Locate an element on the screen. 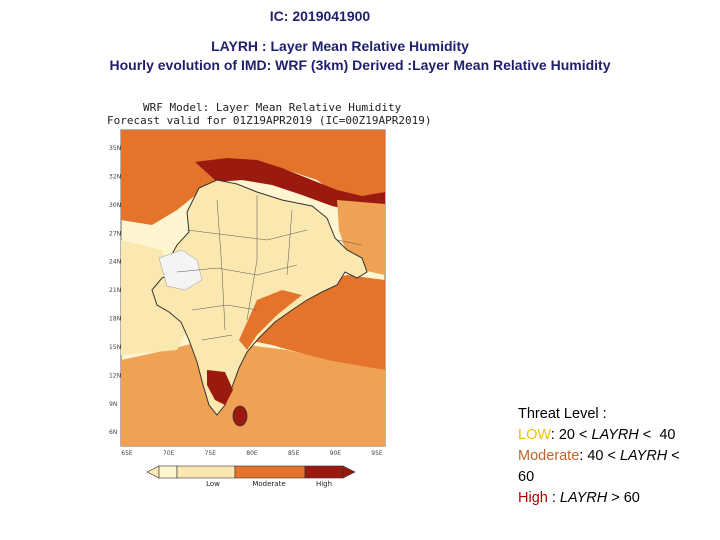 This screenshot has width=720, height=540. threat-low-var: LAYRH is located at coordinates (615, 435).